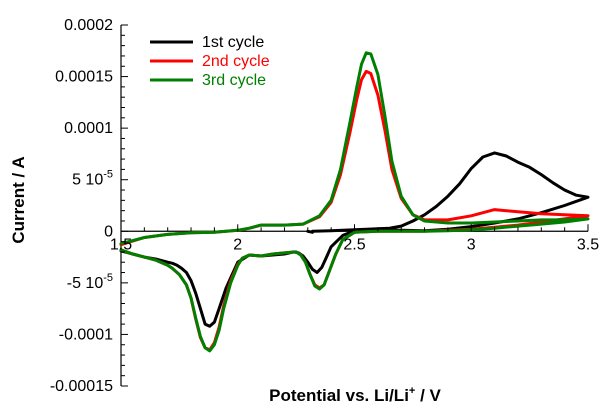 The image size is (600, 407). I want to click on x-axis-title-main: Potential vs. Li/Li, so click(339, 395).